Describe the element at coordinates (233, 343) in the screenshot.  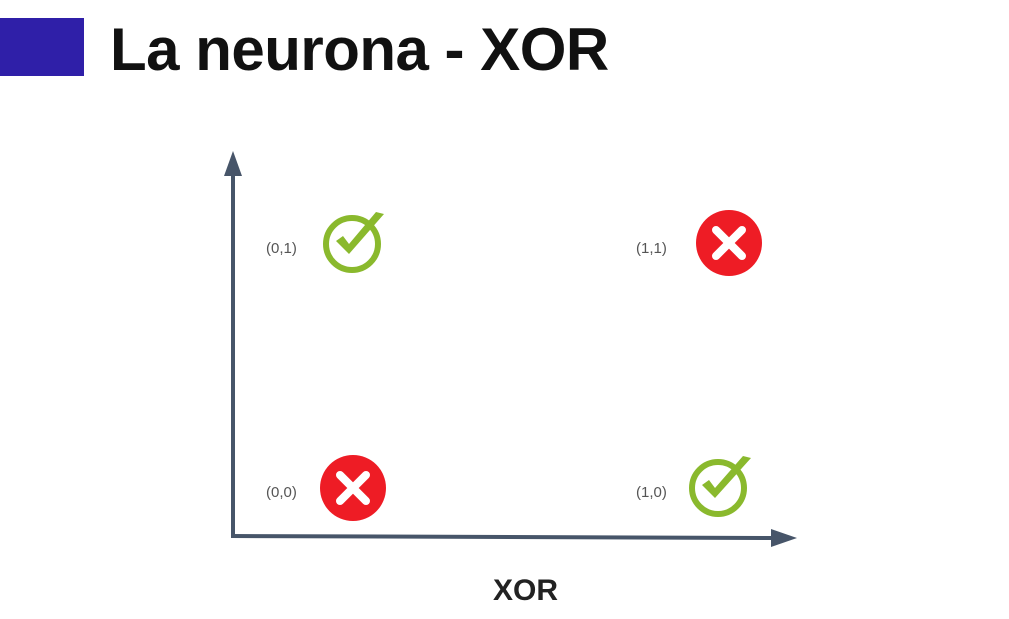
I see `y-axis` at that location.